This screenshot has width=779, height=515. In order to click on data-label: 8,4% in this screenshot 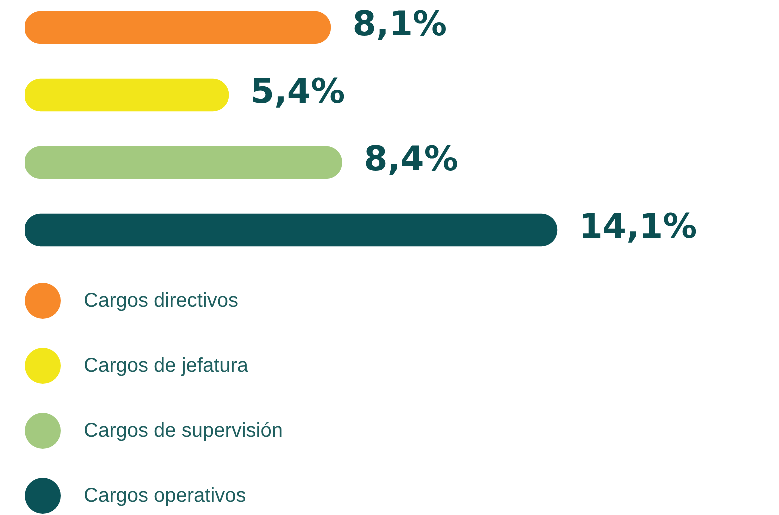, I will do `click(411, 160)`.